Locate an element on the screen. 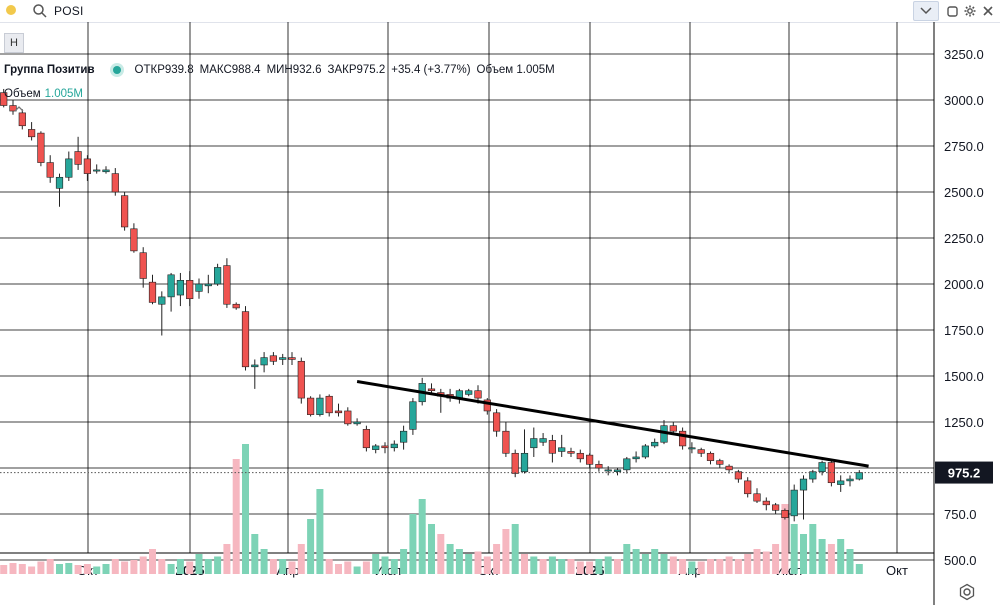  close-icon is located at coordinates (988, 11).